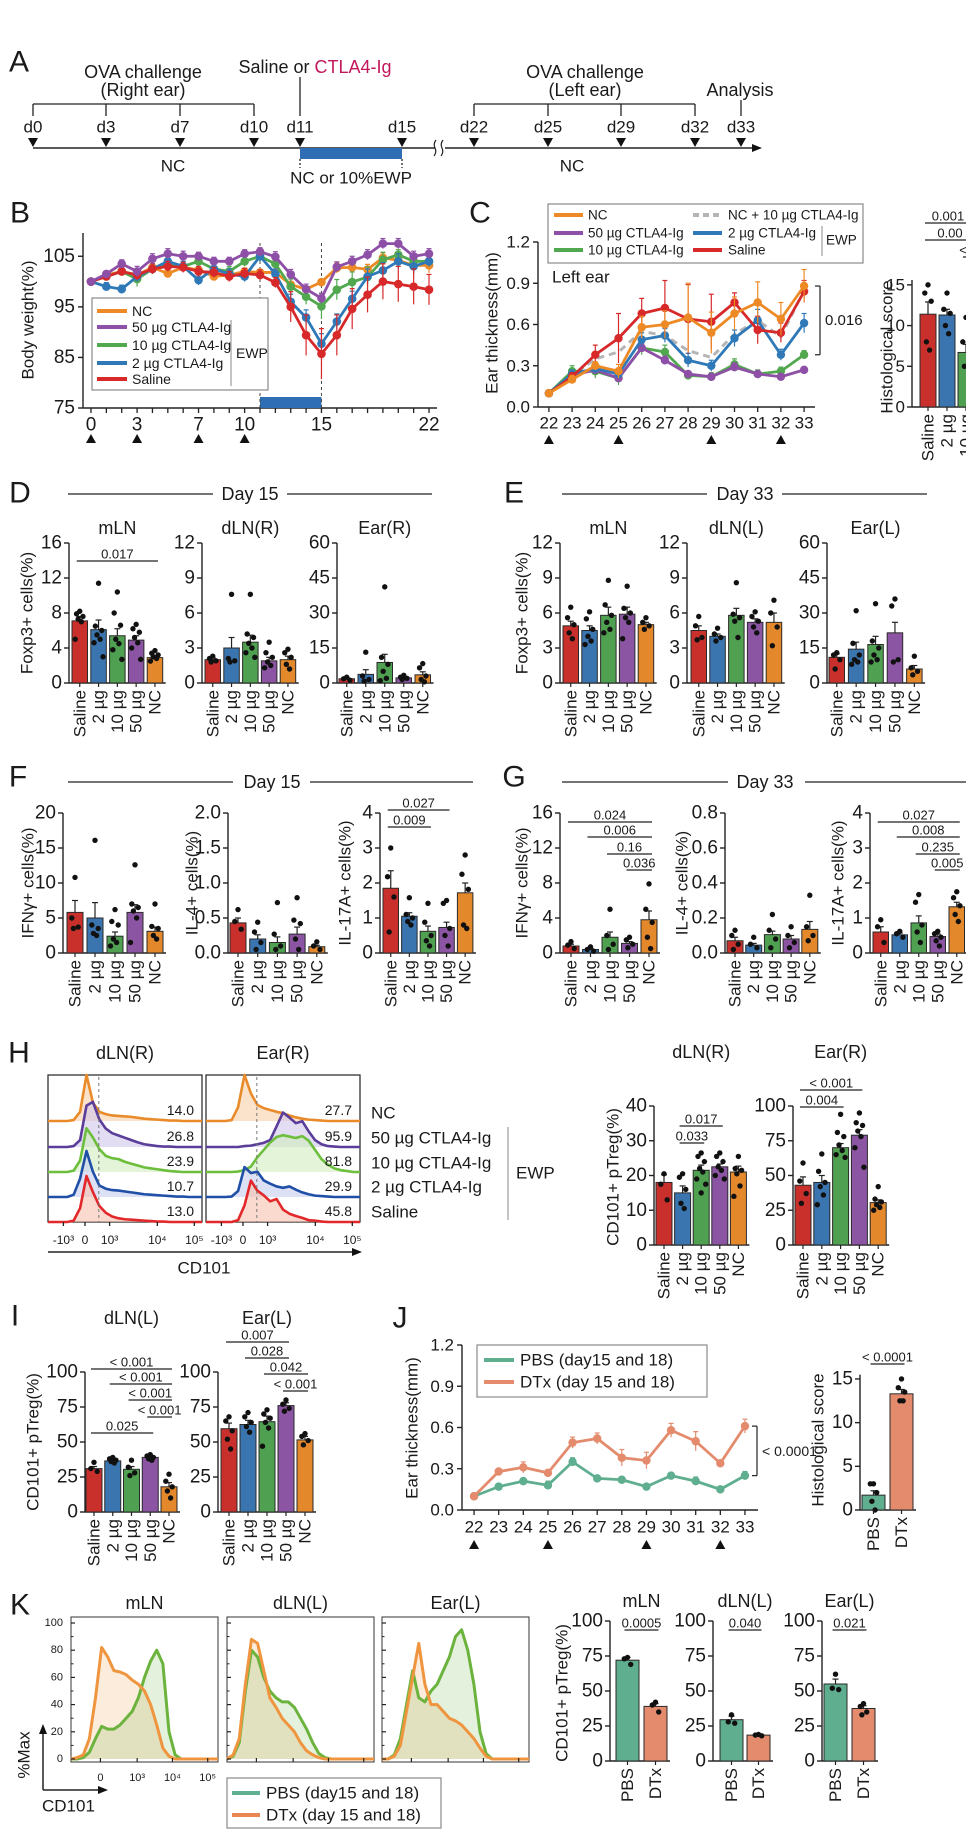  What do you see at coordinates (764, 782) in the screenshot?
I see `section-header-g: Day 33` at bounding box center [764, 782].